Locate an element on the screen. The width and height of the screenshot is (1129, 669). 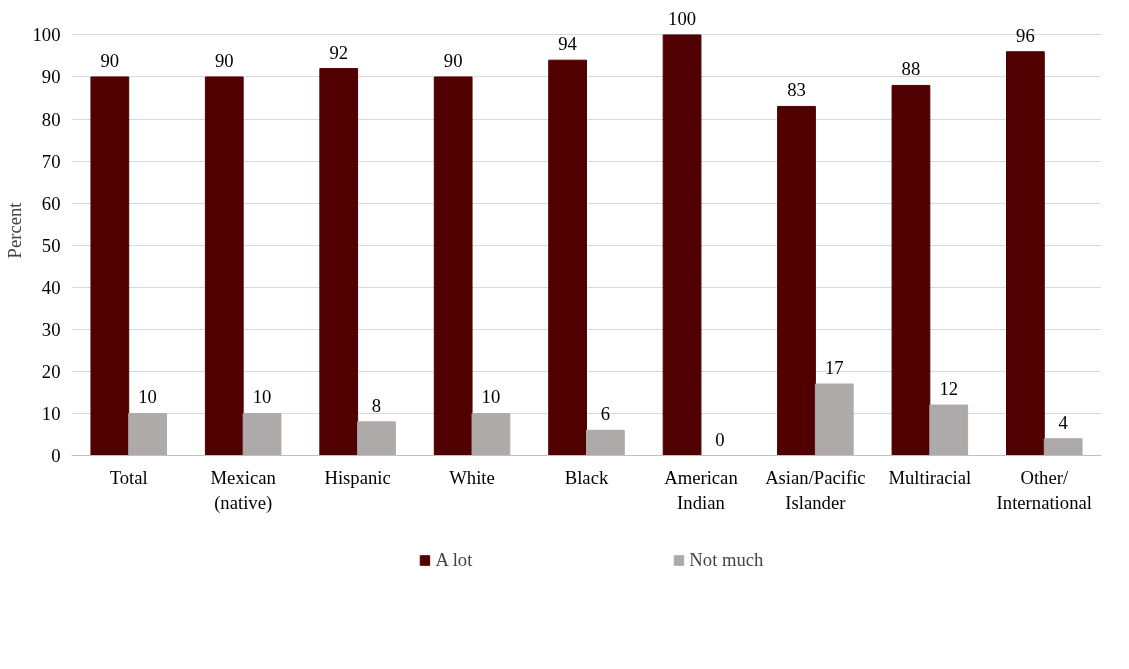
y-tick-label: 0 is located at coordinates (56, 455).